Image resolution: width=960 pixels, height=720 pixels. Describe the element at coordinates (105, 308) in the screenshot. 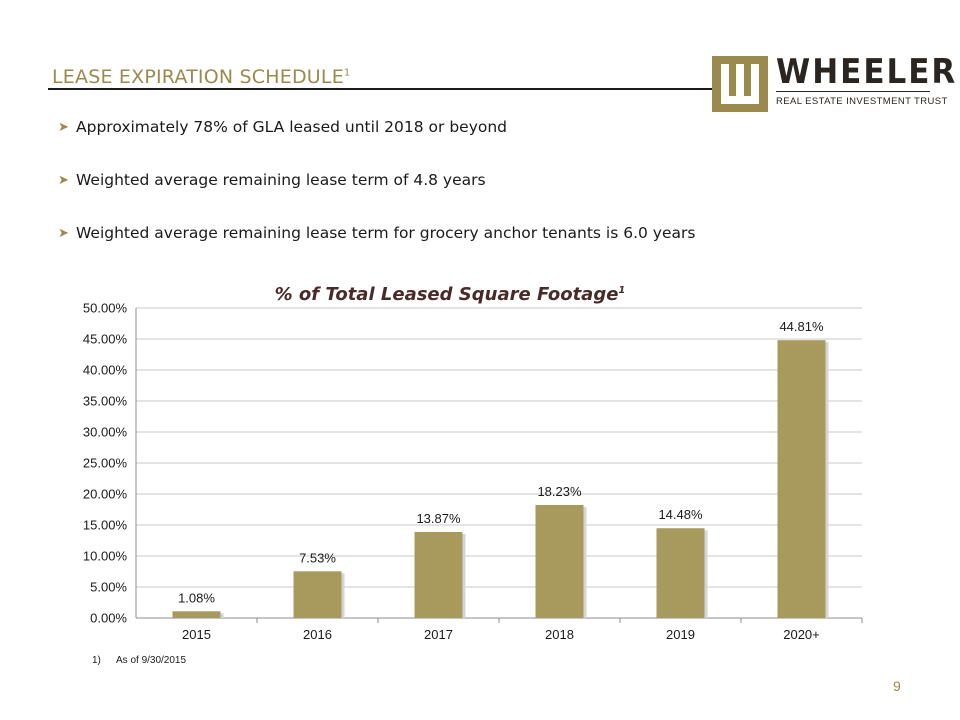

I see `y-tick-label: 50.00%` at that location.